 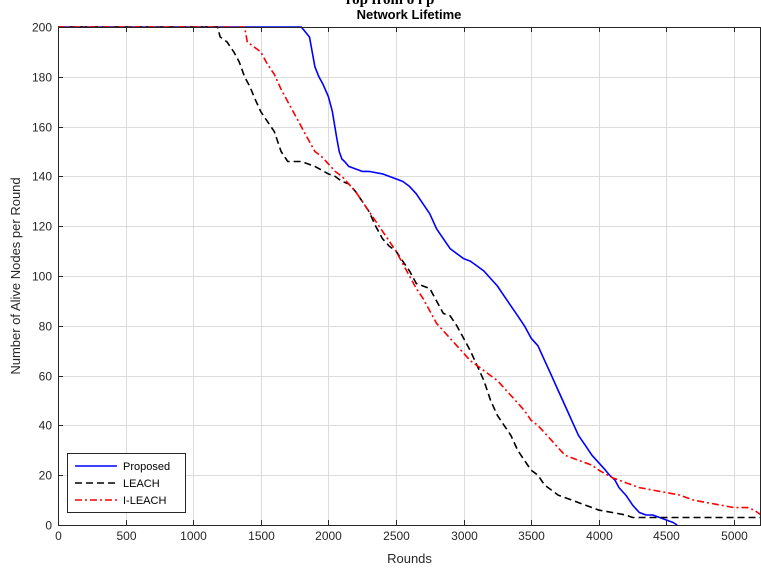 What do you see at coordinates (146, 467) in the screenshot?
I see `legend-entry-label: Proposed` at bounding box center [146, 467].